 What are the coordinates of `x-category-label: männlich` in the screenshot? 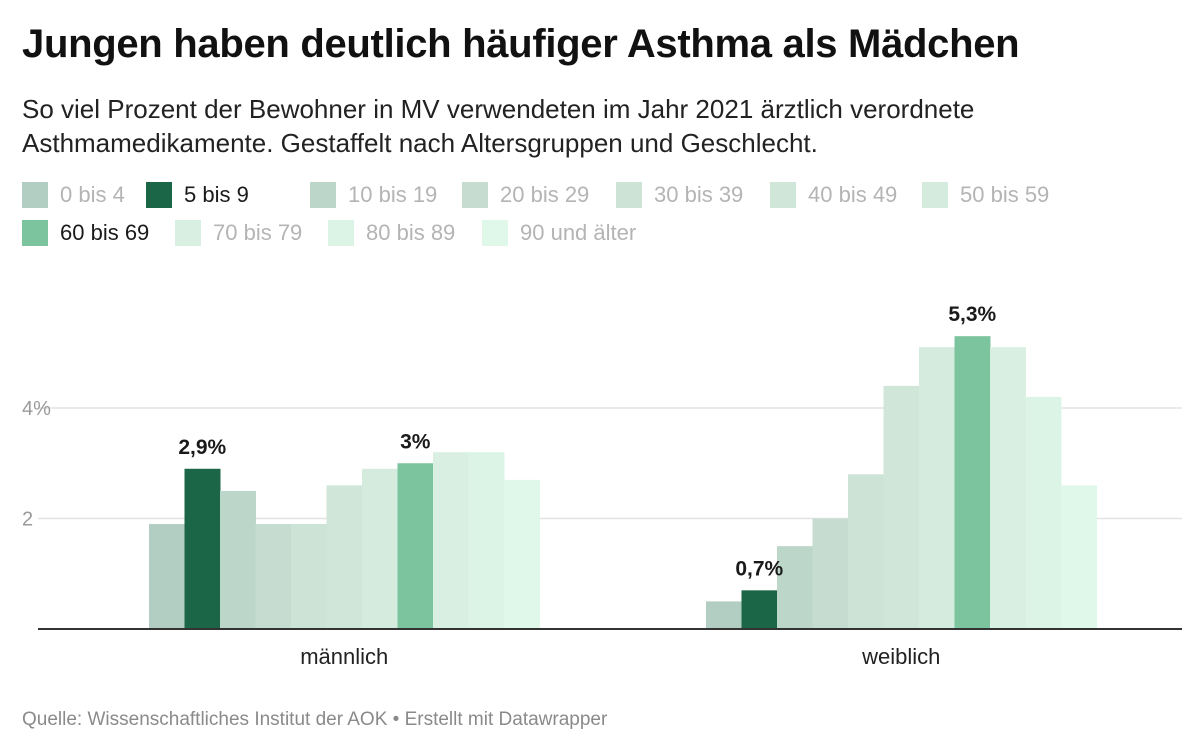 It's located at (344, 656).